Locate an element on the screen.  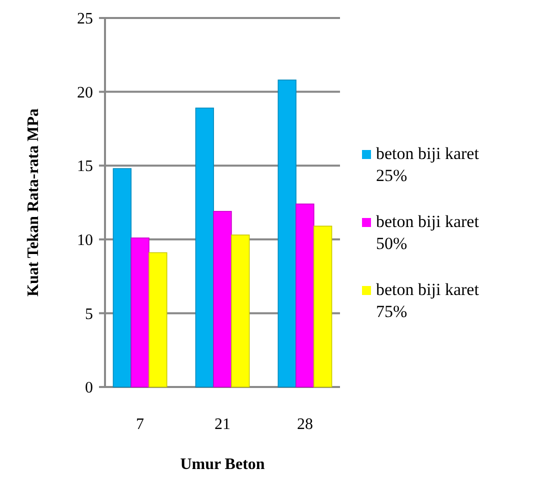
x-tick-label: 28 is located at coordinates (304, 424).